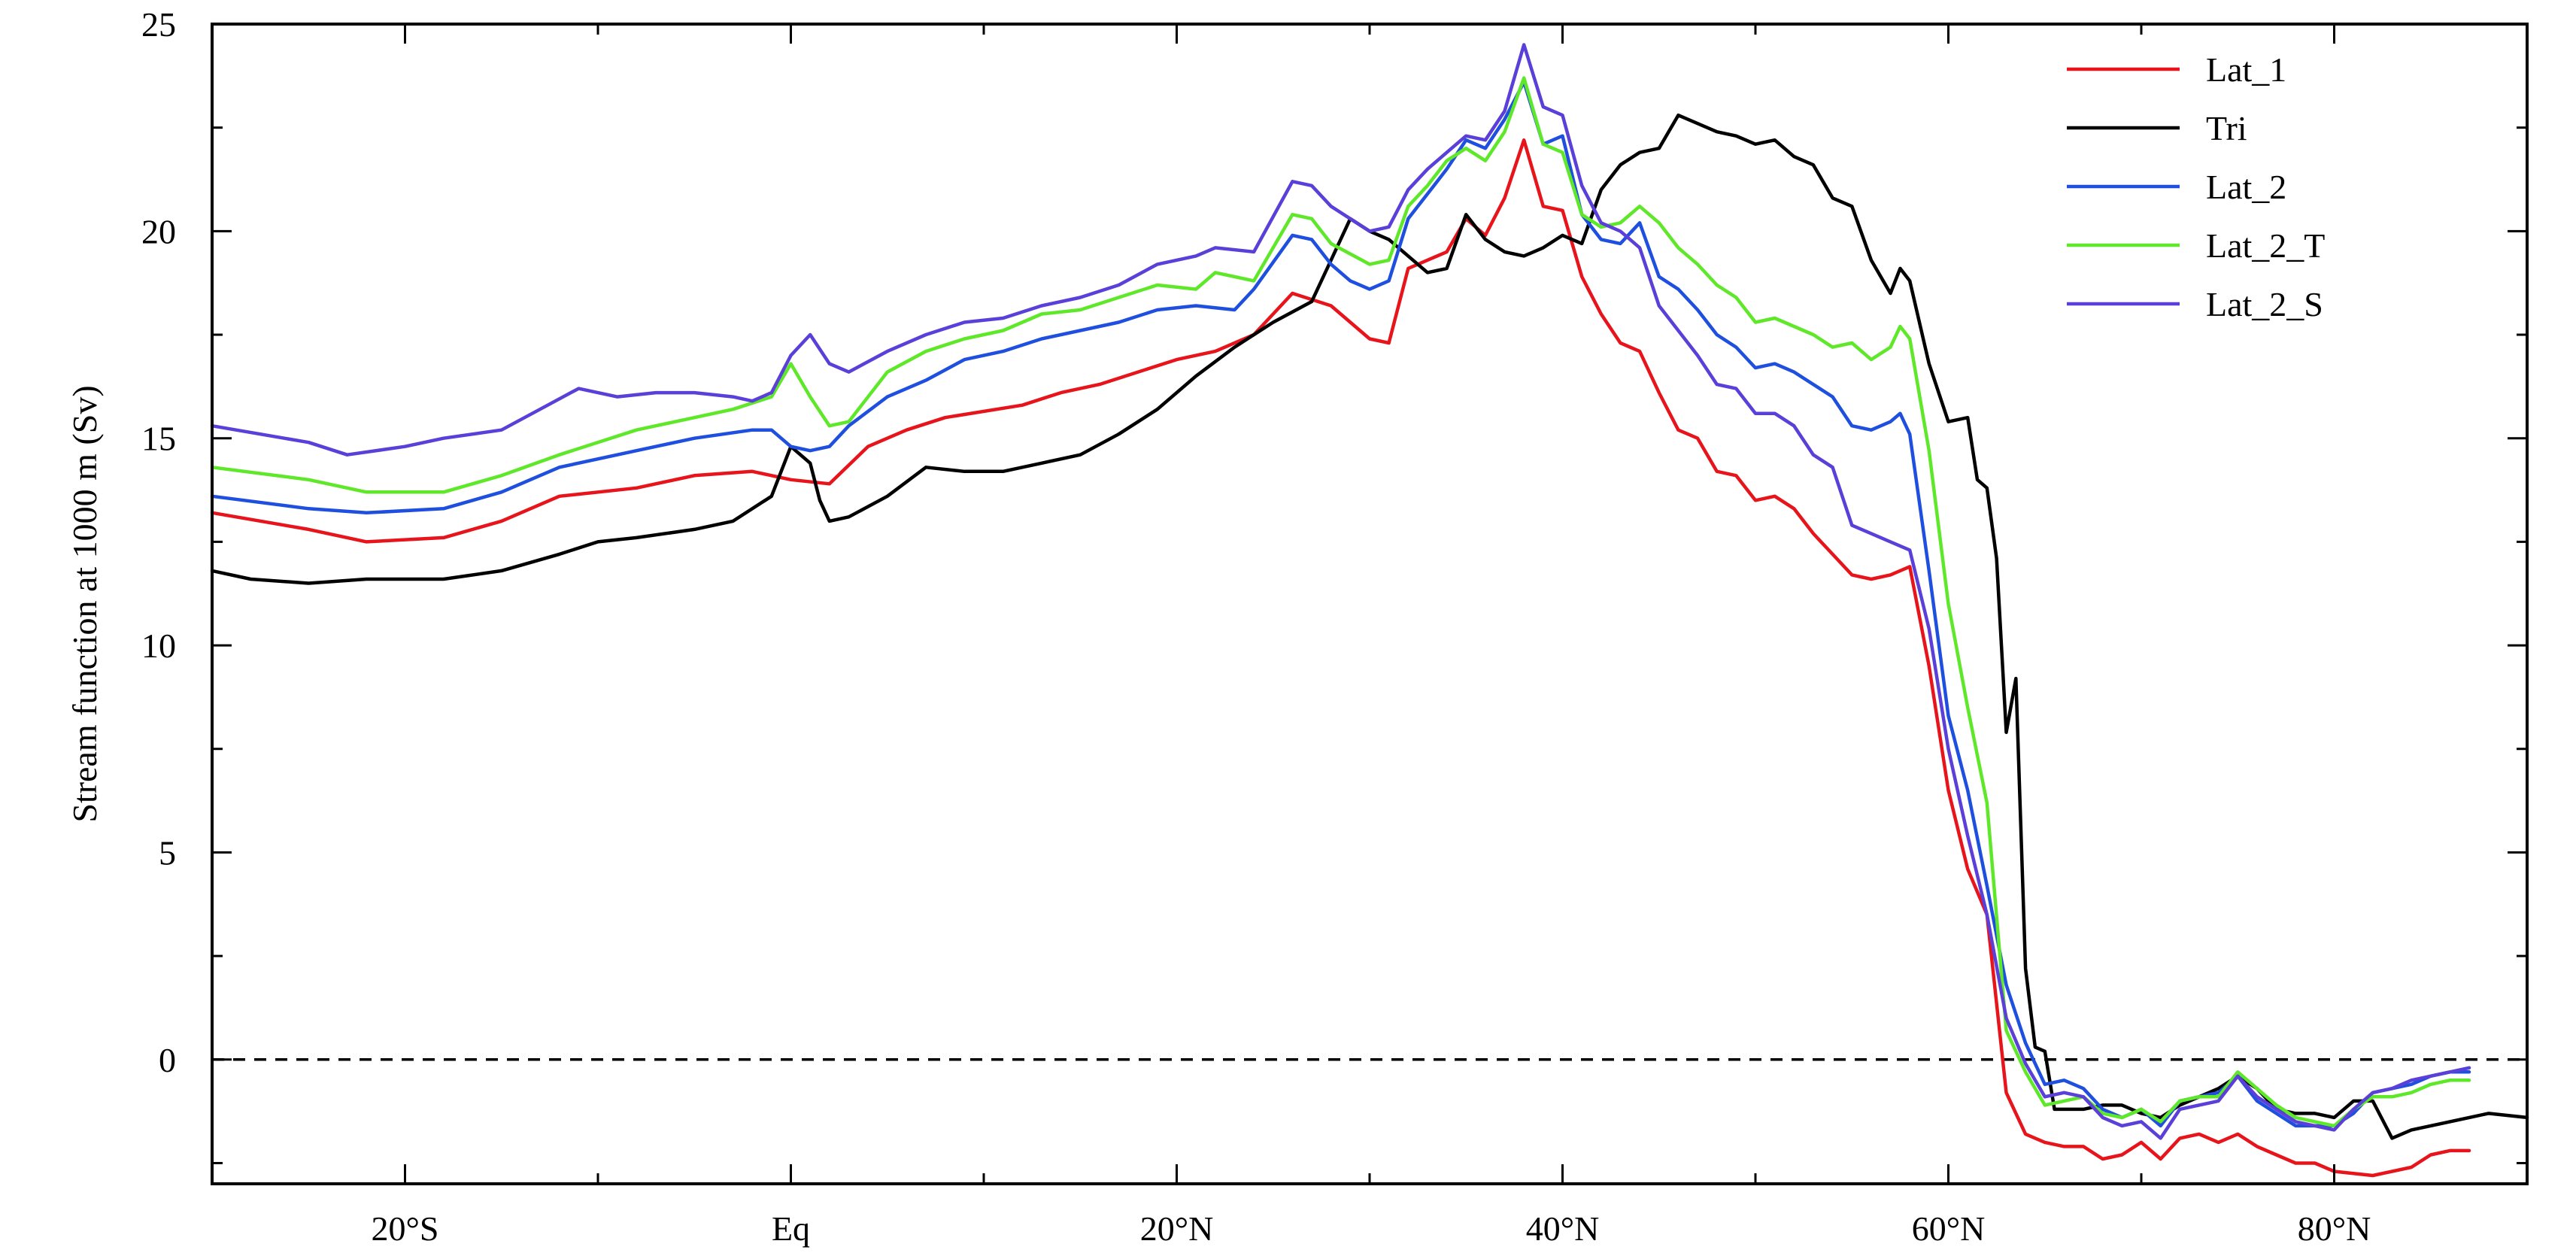 The width and height of the screenshot is (2576, 1256). I want to click on y-tick-label: 15, so click(158, 439).